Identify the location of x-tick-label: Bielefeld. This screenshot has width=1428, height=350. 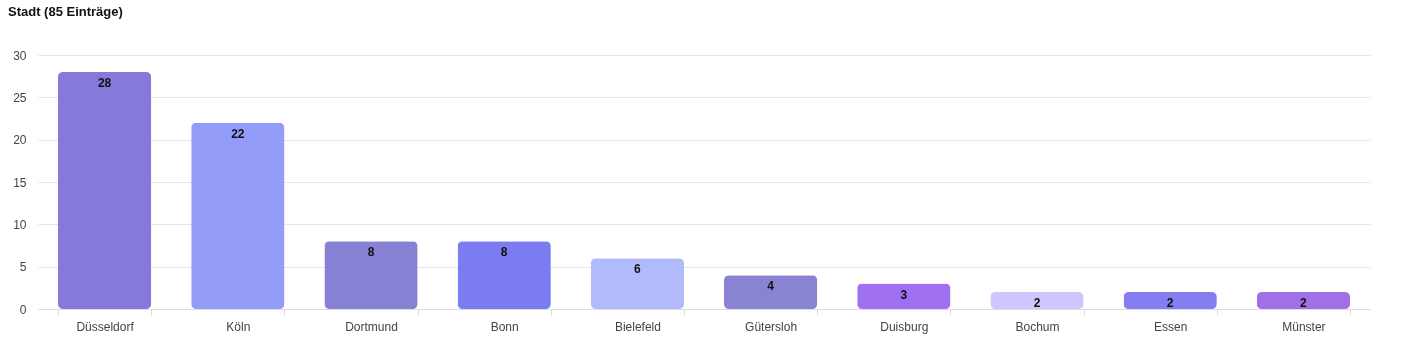
(637, 326).